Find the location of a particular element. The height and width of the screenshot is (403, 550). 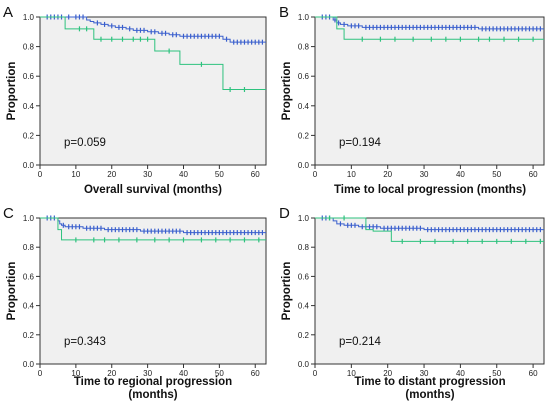

p-value-annotation: p=0.194 is located at coordinates (360, 143).